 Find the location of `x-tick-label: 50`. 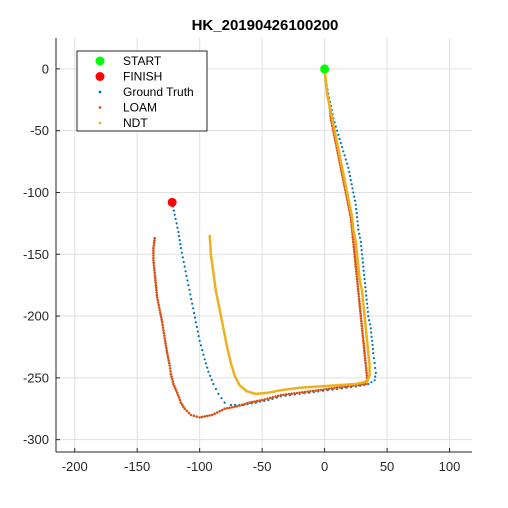

x-tick-label: 50 is located at coordinates (387, 466).